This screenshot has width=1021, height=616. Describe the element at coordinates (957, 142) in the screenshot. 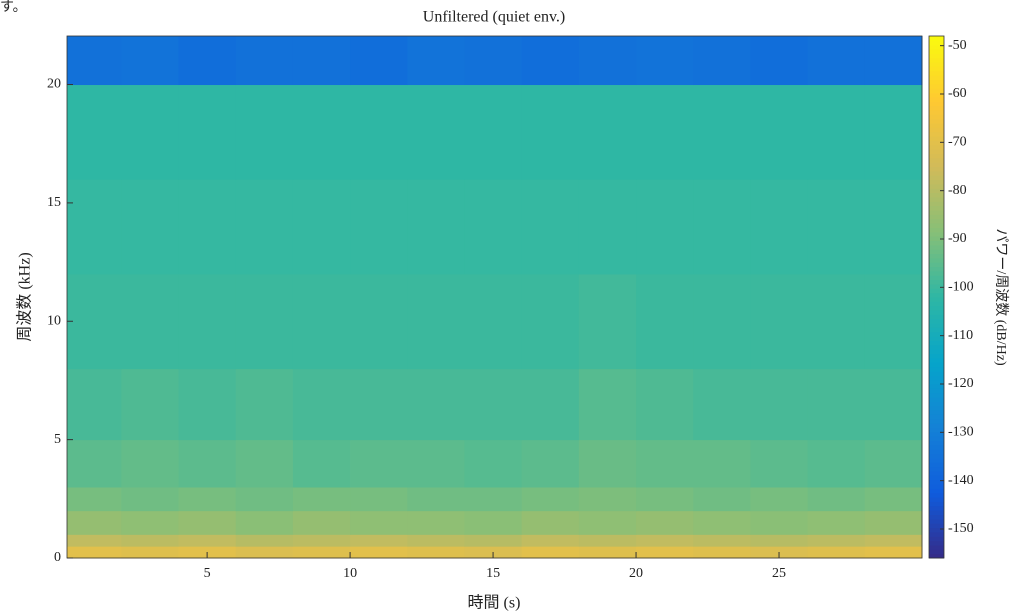

I see `colorbar-tick-label: -70` at that location.